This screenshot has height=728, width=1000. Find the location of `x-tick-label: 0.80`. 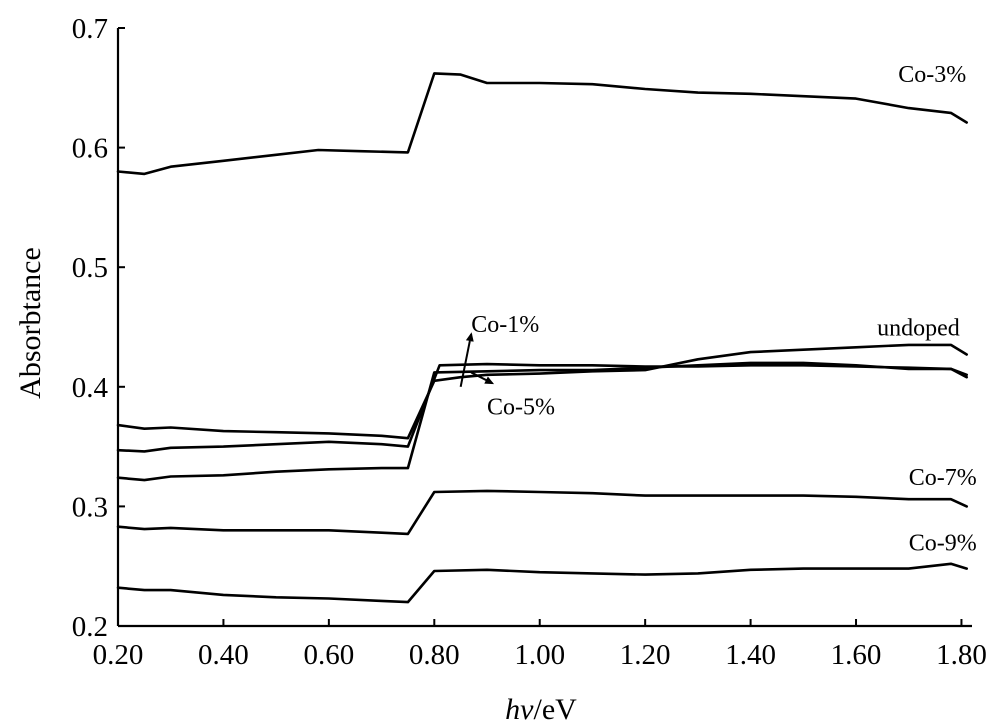

x-tick-label: 0.80 is located at coordinates (434, 655).